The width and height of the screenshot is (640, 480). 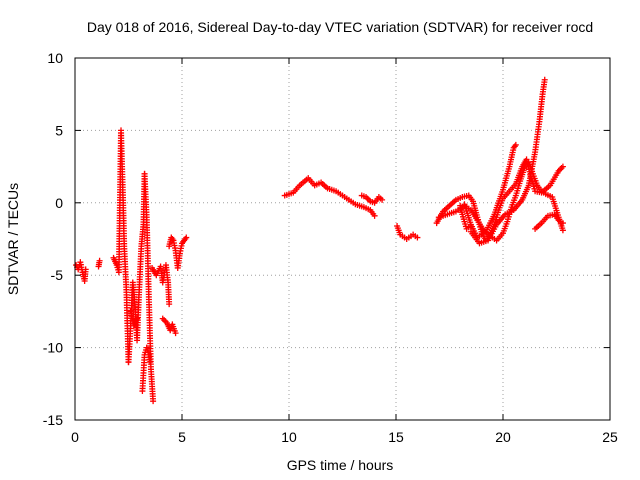 What do you see at coordinates (417, 237) in the screenshot?
I see `data-point-s0-g12-p12` at bounding box center [417, 237].